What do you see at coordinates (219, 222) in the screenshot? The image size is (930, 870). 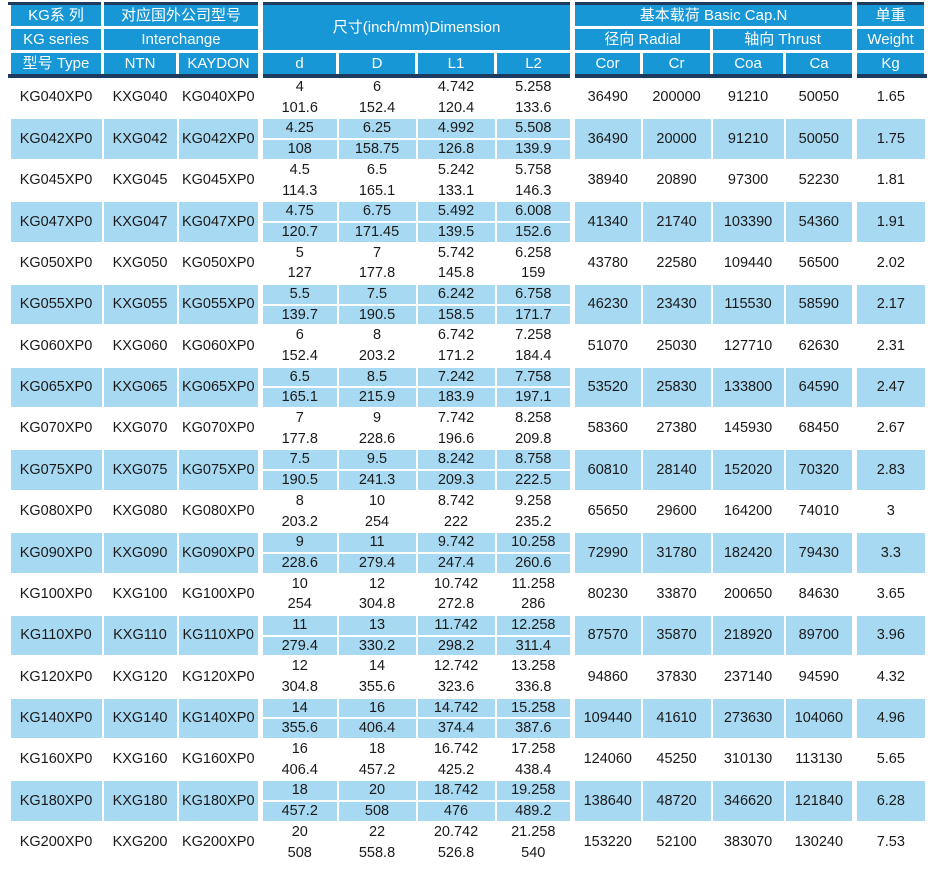 I see `cell-kaydon: KG047XP0` at bounding box center [219, 222].